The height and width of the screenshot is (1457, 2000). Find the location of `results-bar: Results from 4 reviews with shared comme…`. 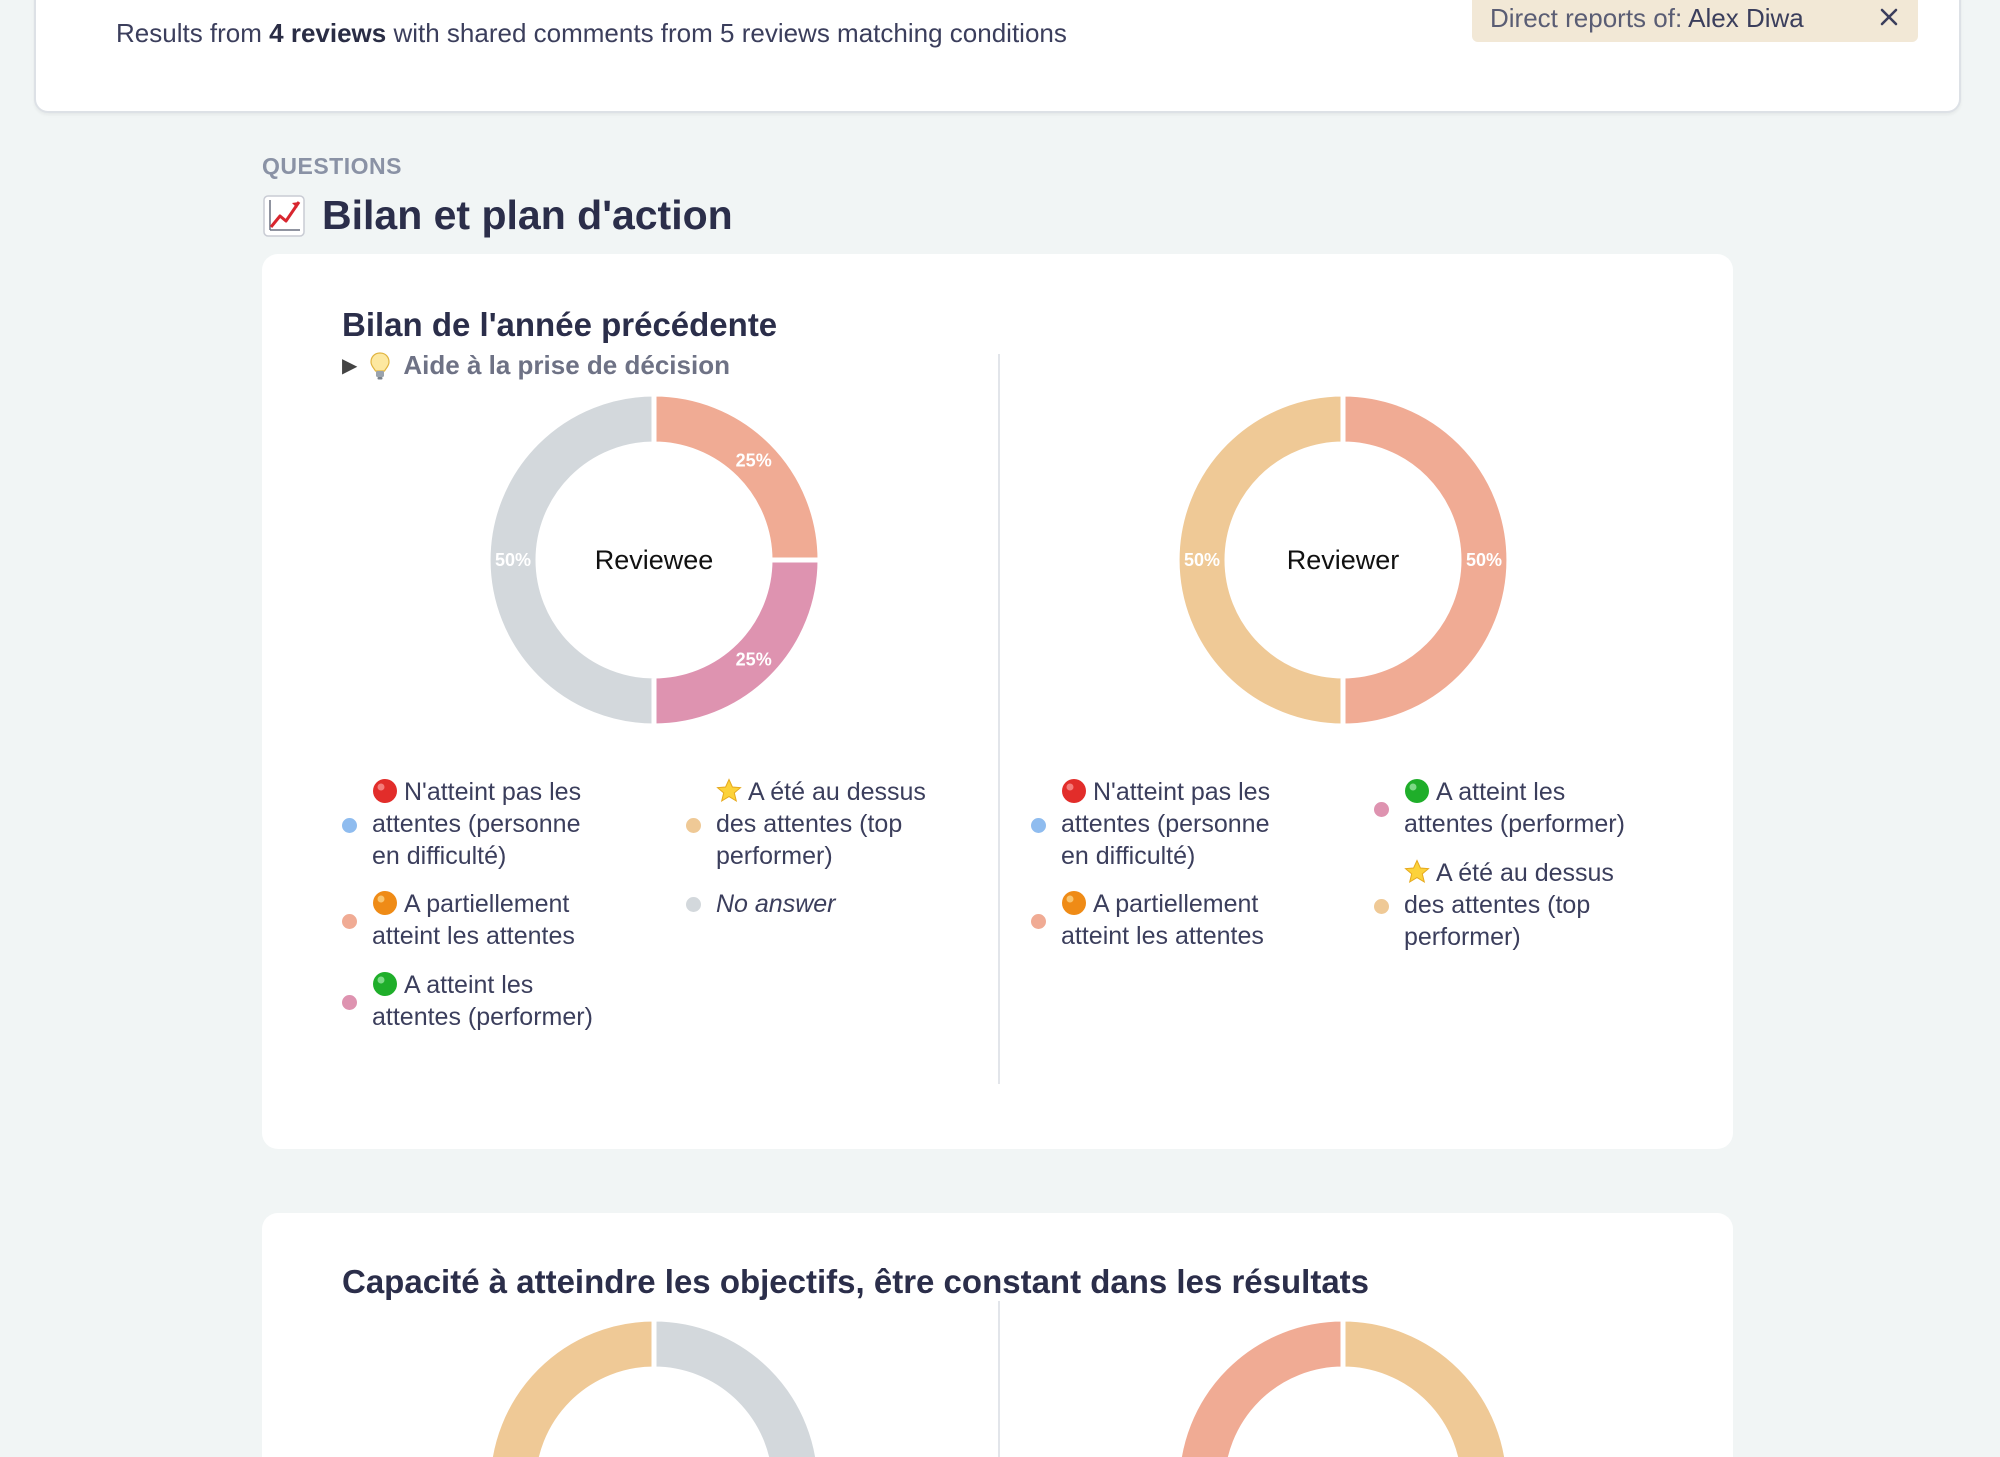

results-bar: Results from 4 reviews with shared comme… is located at coordinates (997, 56).